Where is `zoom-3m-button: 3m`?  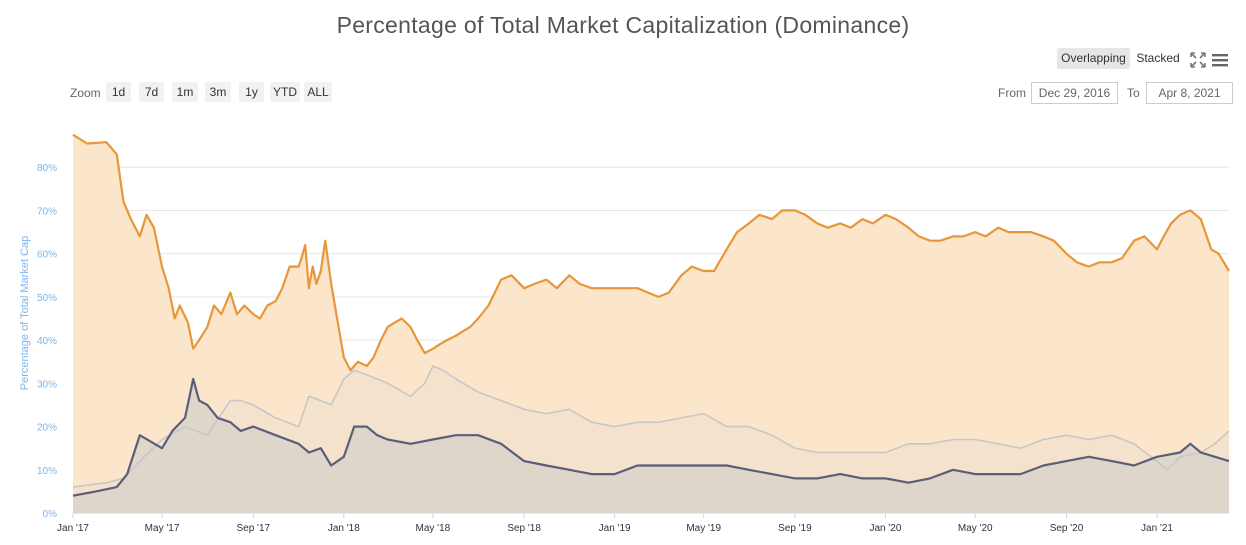 zoom-3m-button: 3m is located at coordinates (218, 92).